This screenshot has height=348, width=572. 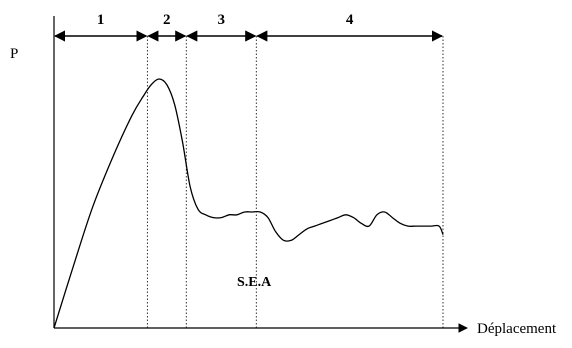 What do you see at coordinates (517, 329) in the screenshot?
I see `x-axis-label: Déplacement` at bounding box center [517, 329].